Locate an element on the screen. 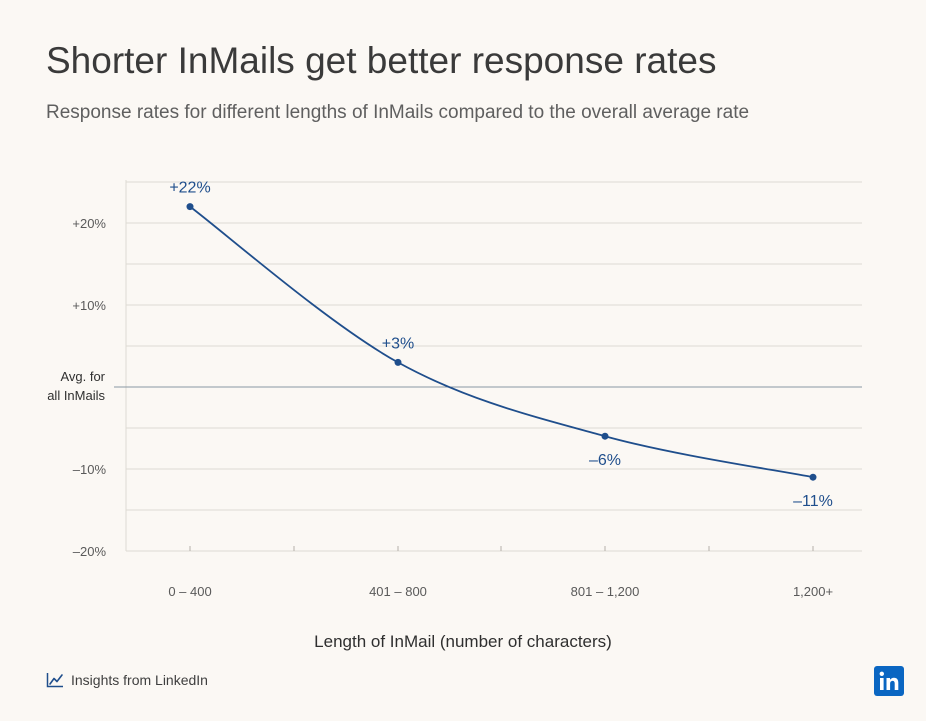  baseline-label-line2: all InMails is located at coordinates (76, 395).